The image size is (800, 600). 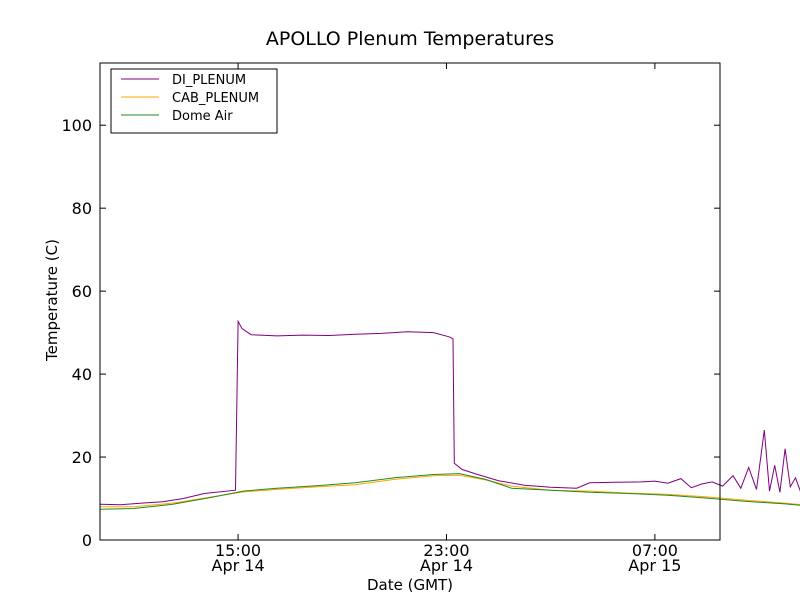 What do you see at coordinates (52, 300) in the screenshot?
I see `y-axis-label: Temperature (C)` at bounding box center [52, 300].